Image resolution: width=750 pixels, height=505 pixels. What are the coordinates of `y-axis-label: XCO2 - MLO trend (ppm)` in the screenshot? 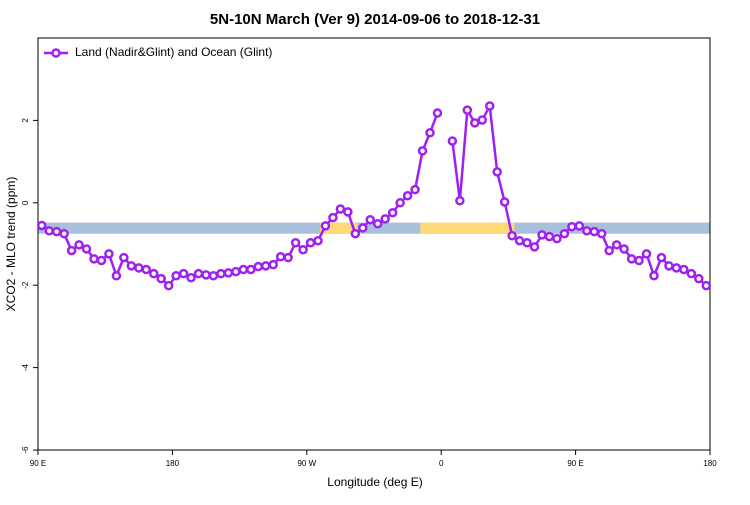 It's located at (11, 244).